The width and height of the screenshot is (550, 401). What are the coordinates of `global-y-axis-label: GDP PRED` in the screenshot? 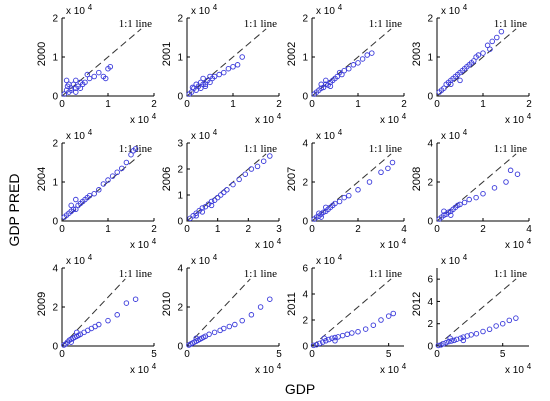 It's located at (14, 210).